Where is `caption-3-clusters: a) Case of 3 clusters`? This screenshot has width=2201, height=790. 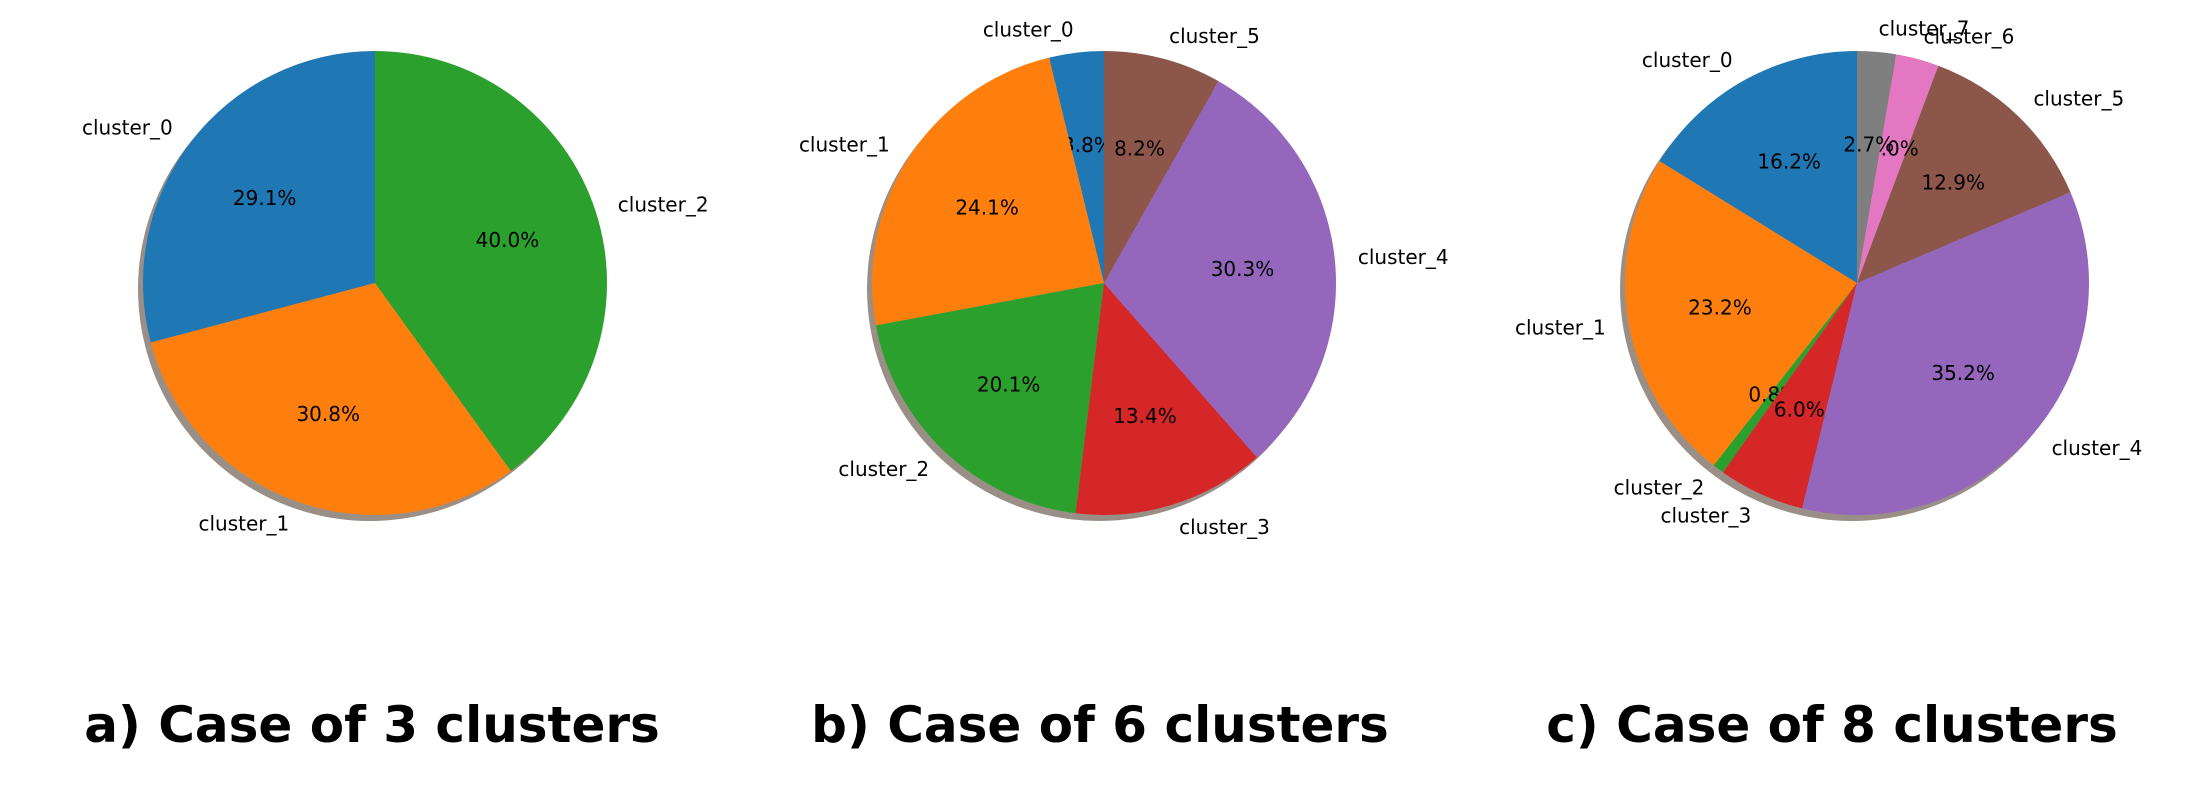 caption-3-clusters: a) Case of 3 clusters is located at coordinates (372, 725).